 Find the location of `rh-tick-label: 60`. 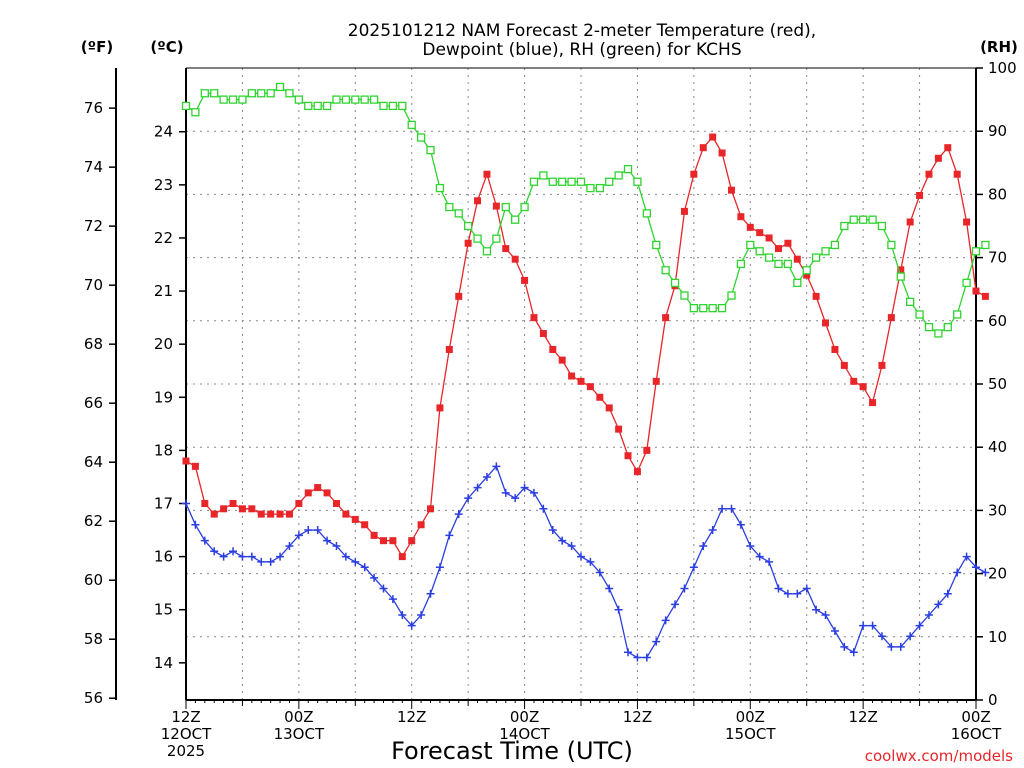

rh-tick-label: 60 is located at coordinates (997, 321).